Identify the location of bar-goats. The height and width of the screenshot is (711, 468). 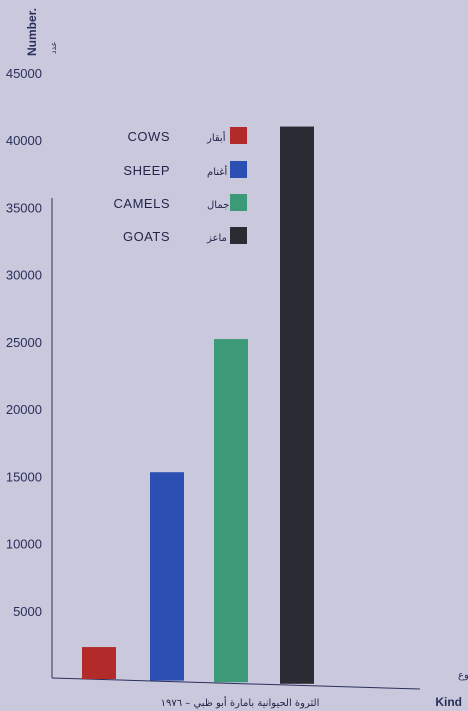
(297, 405).